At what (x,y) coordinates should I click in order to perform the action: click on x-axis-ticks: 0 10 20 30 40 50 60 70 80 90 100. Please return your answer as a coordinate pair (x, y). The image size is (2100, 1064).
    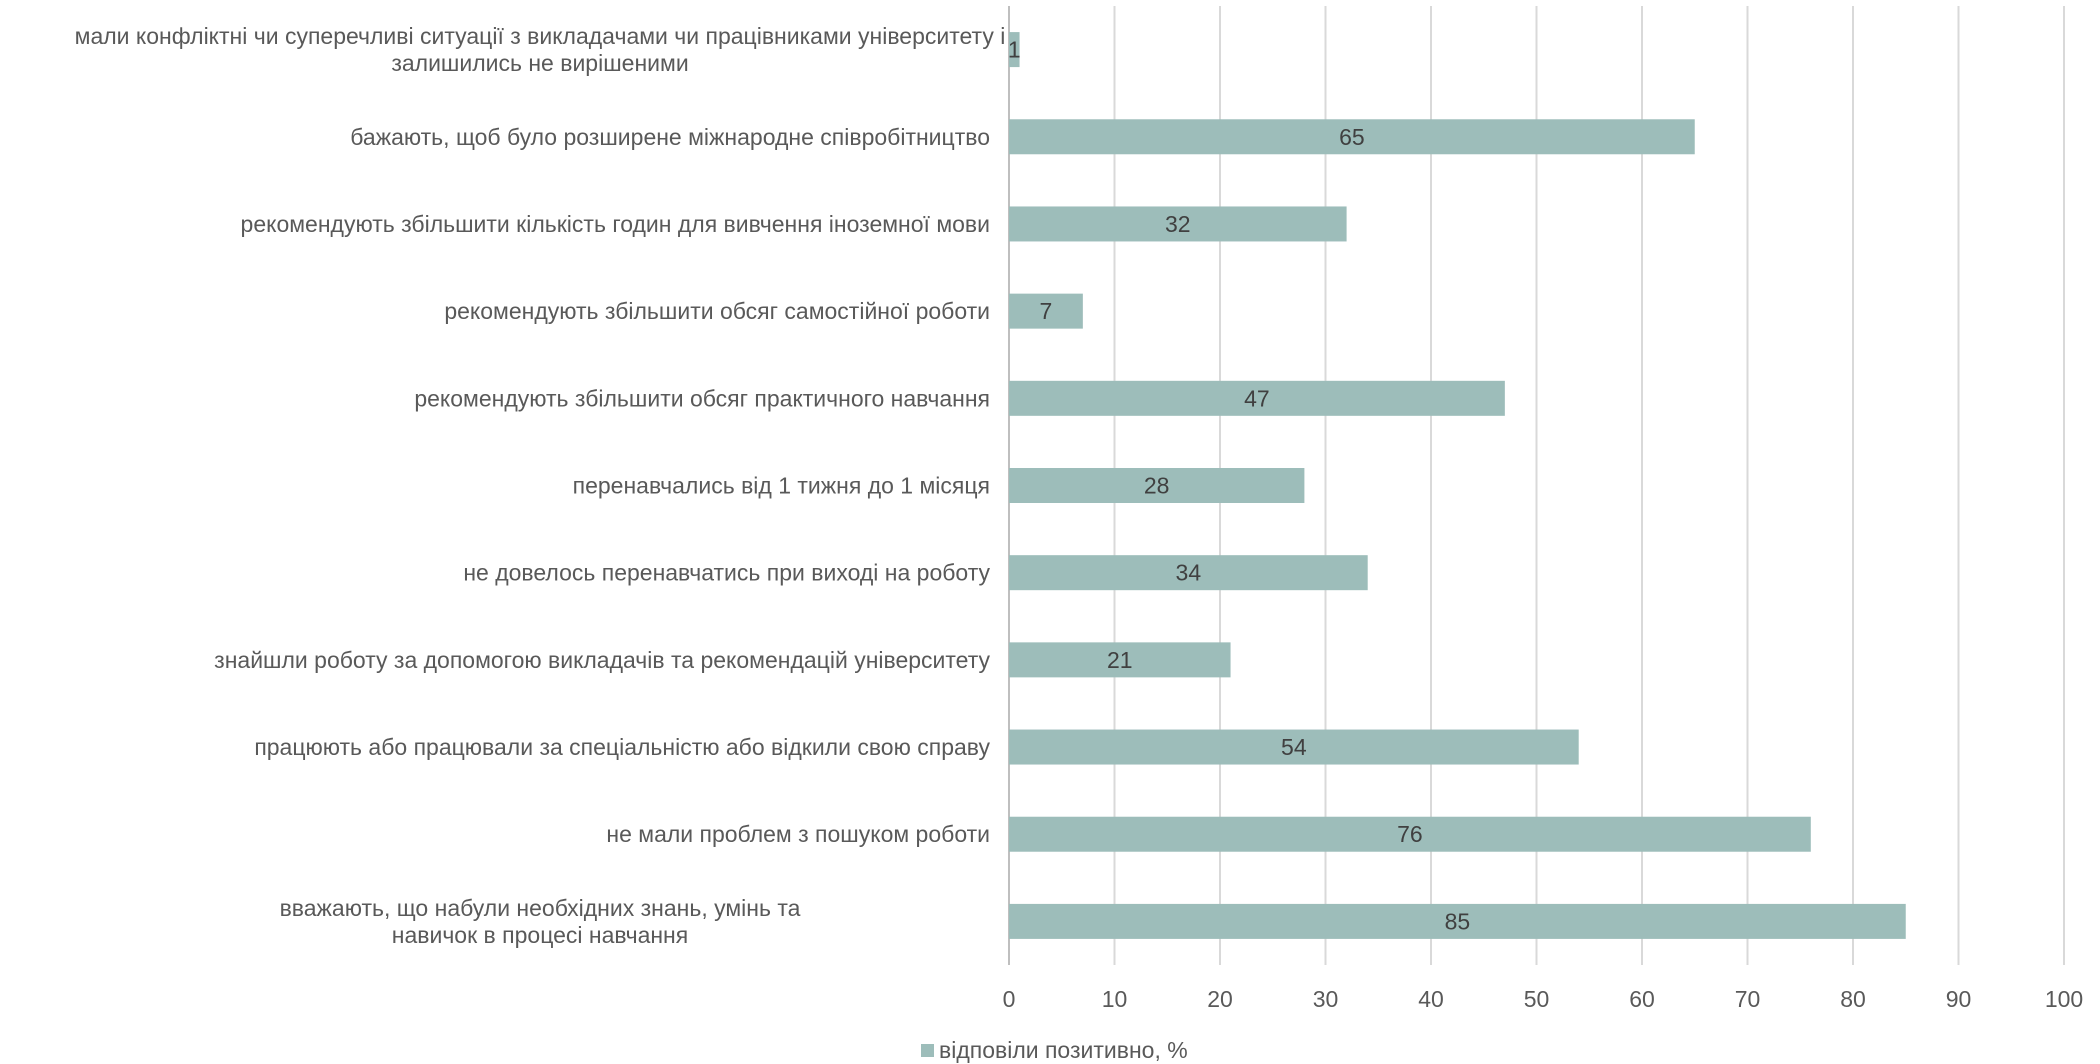
    Looking at the image, I should click on (1543, 999).